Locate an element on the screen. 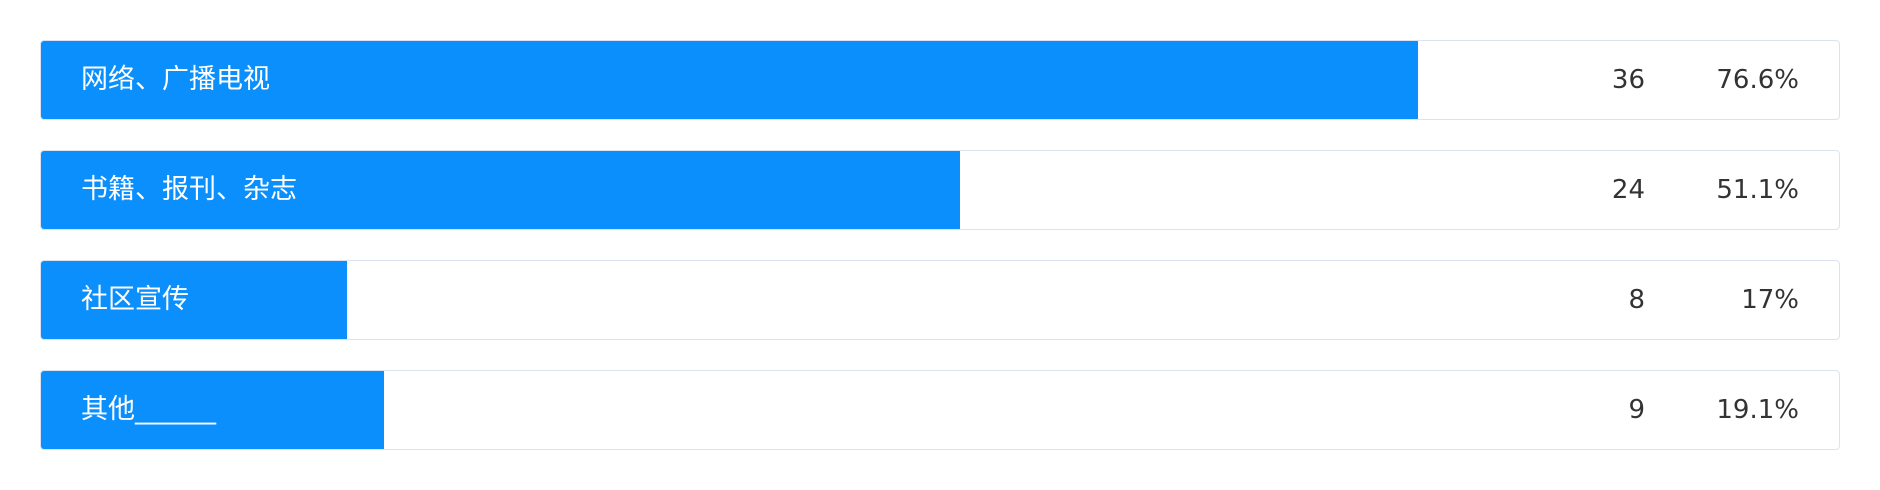  bar-percent: 19.1% is located at coordinates (1757, 410).